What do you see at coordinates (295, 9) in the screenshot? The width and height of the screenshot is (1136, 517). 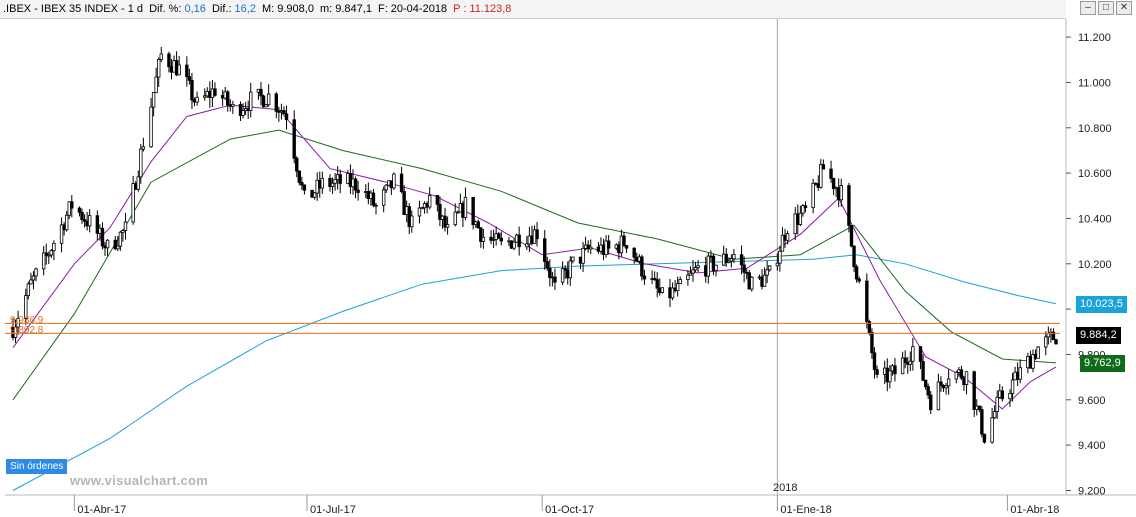 I see `header-max-value: 9.908,0` at bounding box center [295, 9].